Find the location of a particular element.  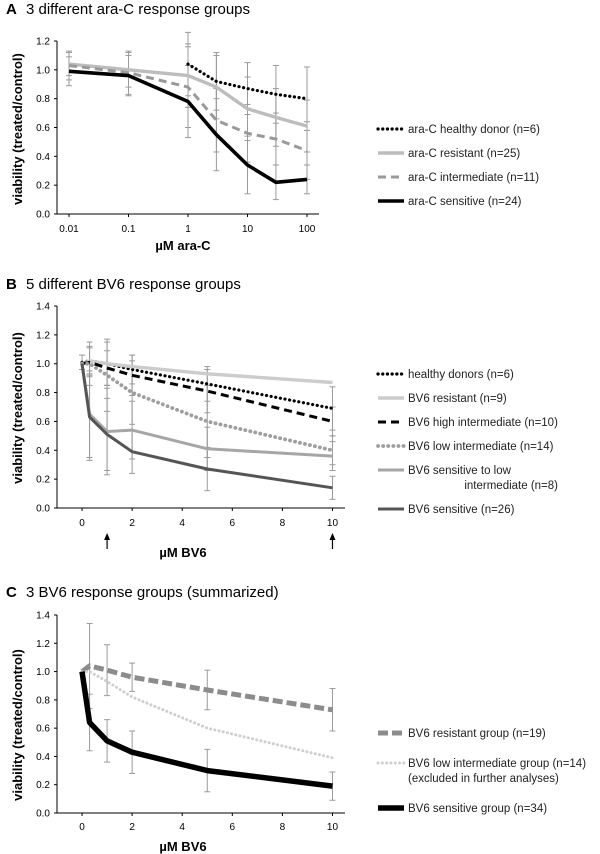

legend-label: BV6 sensitive (n=26) is located at coordinates (461, 510).